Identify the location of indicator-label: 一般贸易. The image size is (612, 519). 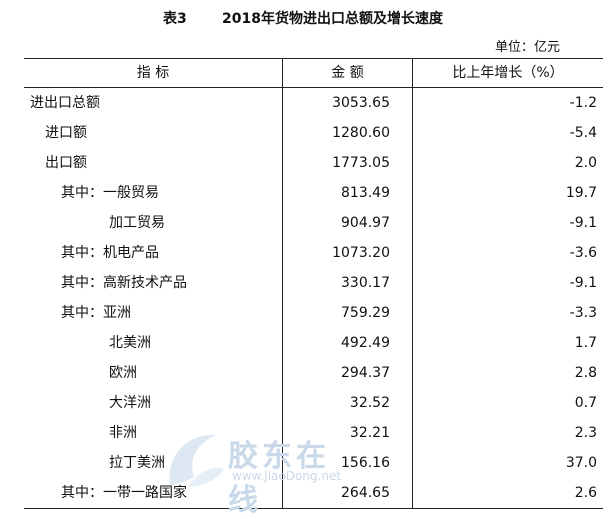
(131, 193).